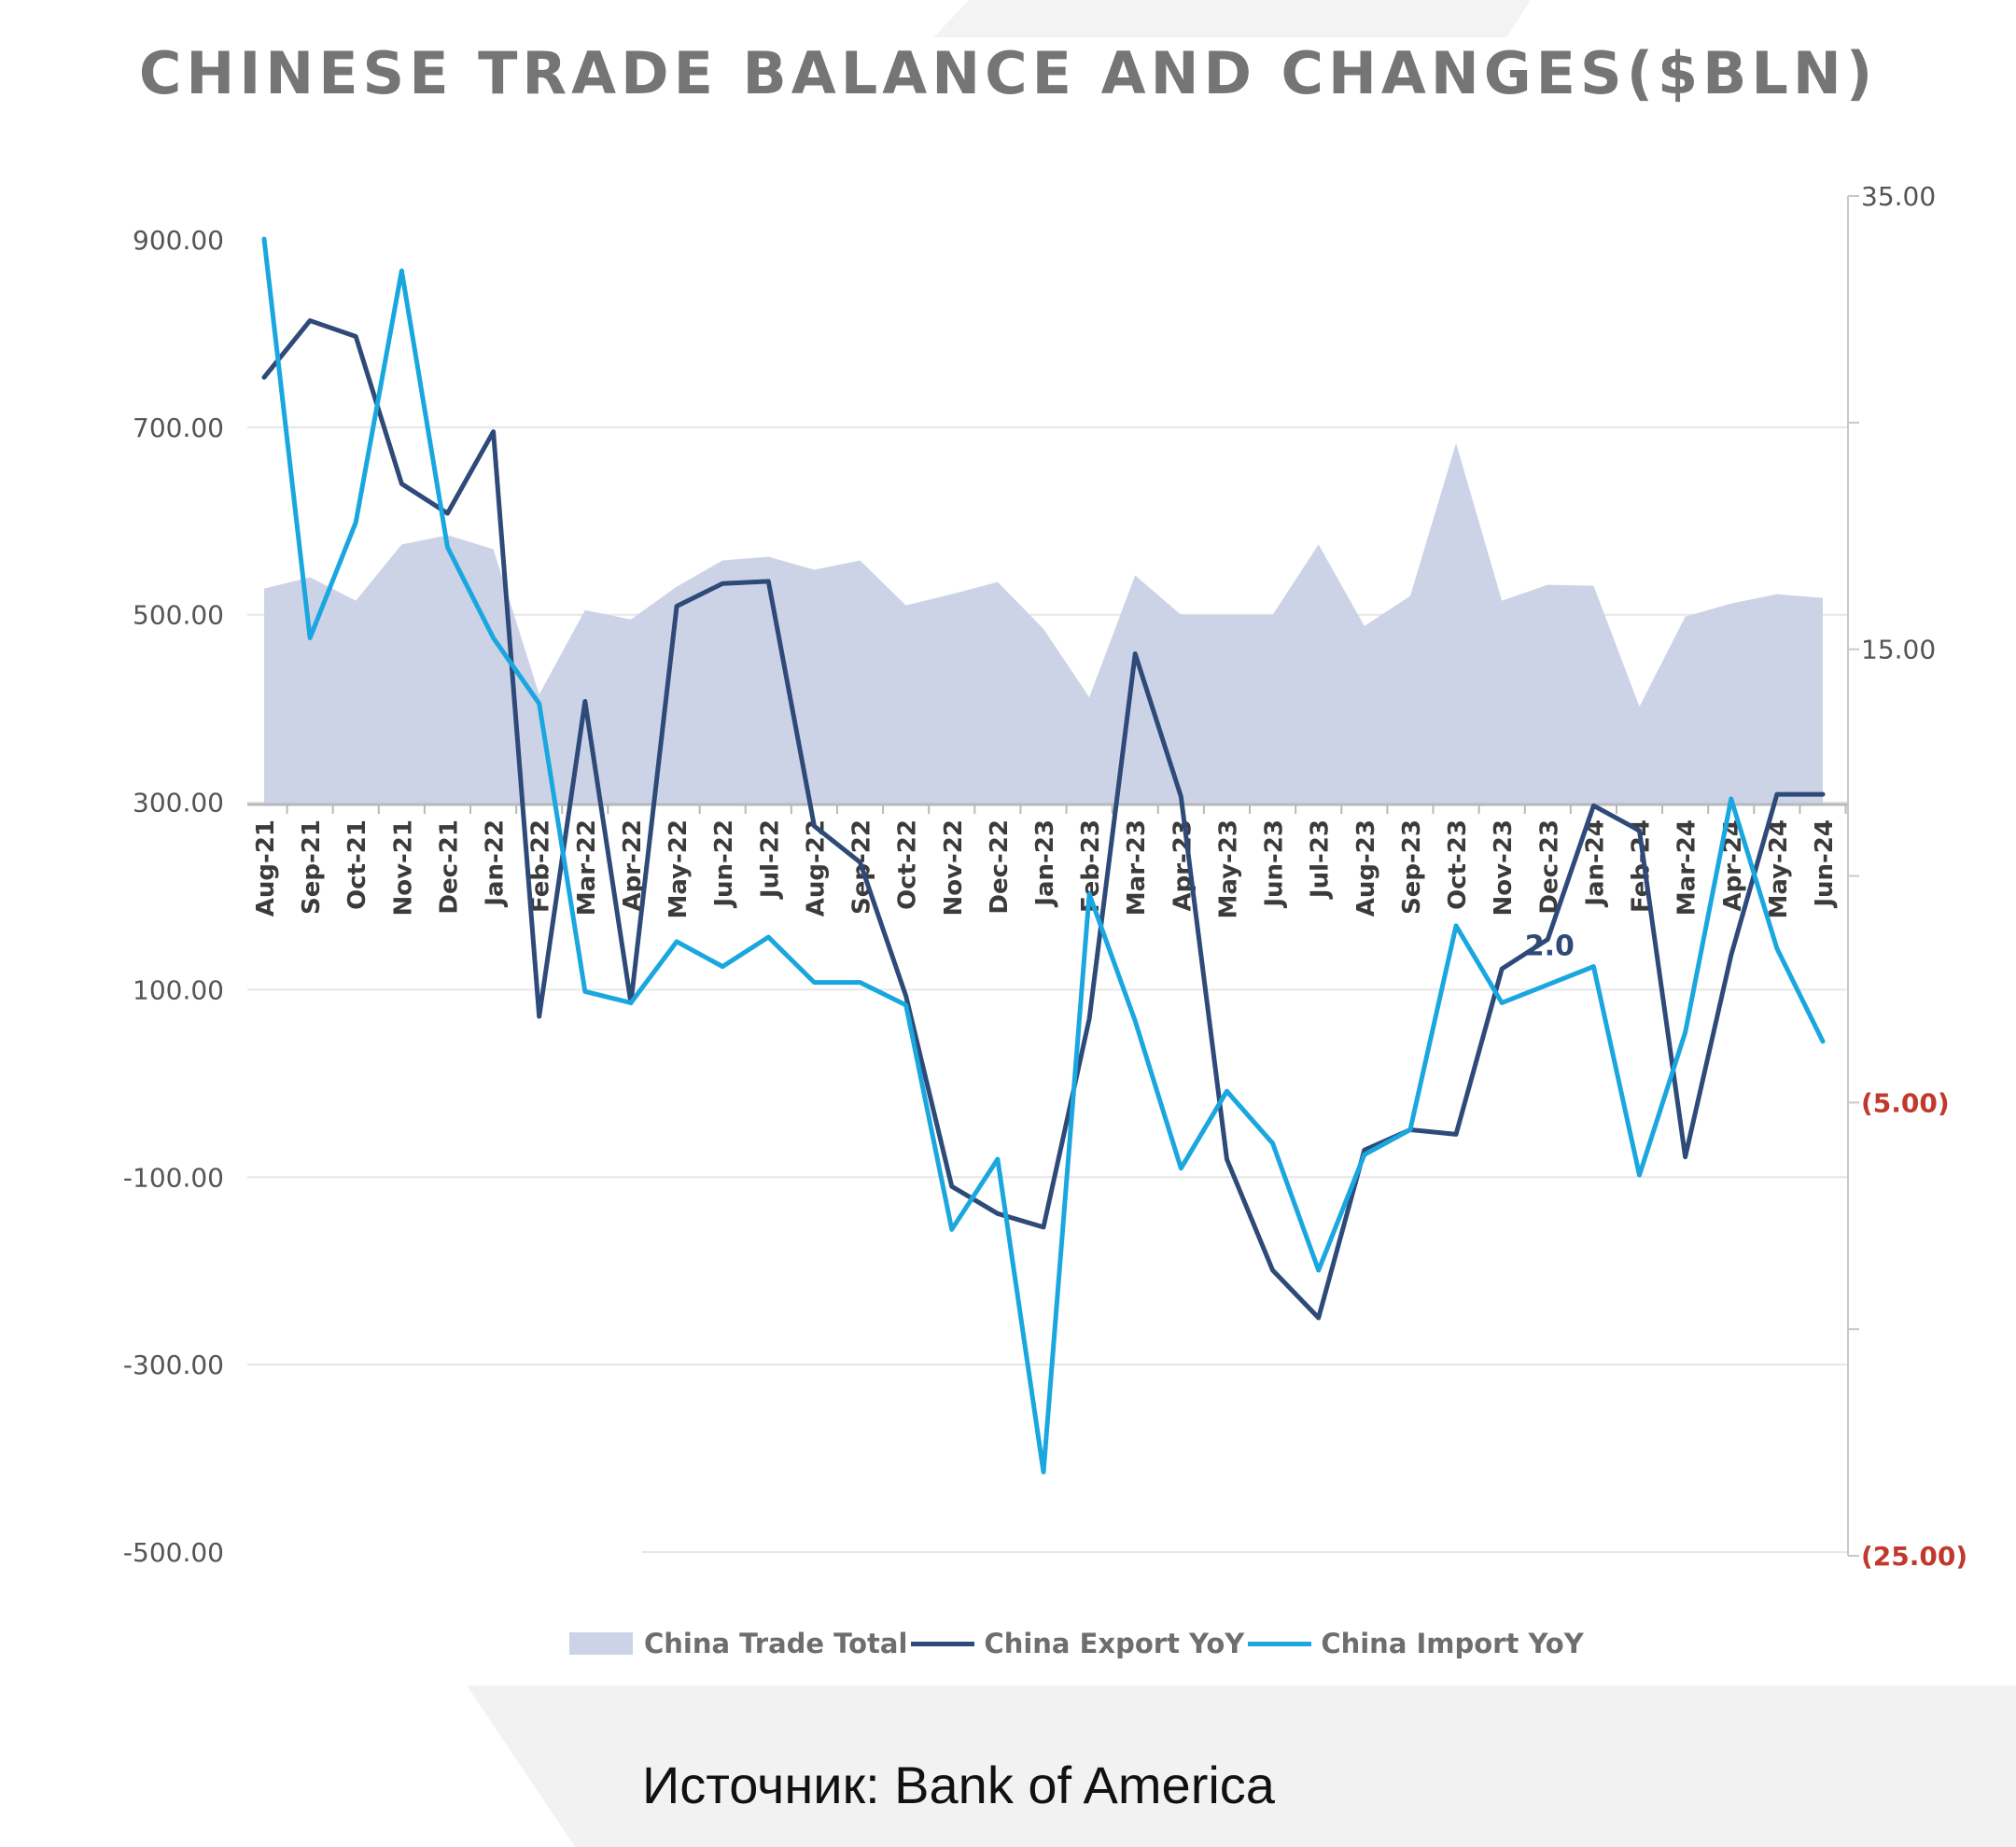 This screenshot has width=2016, height=1847. Describe the element at coordinates (1687, 868) in the screenshot. I see `x-axis-category-label: Mar-24` at that location.